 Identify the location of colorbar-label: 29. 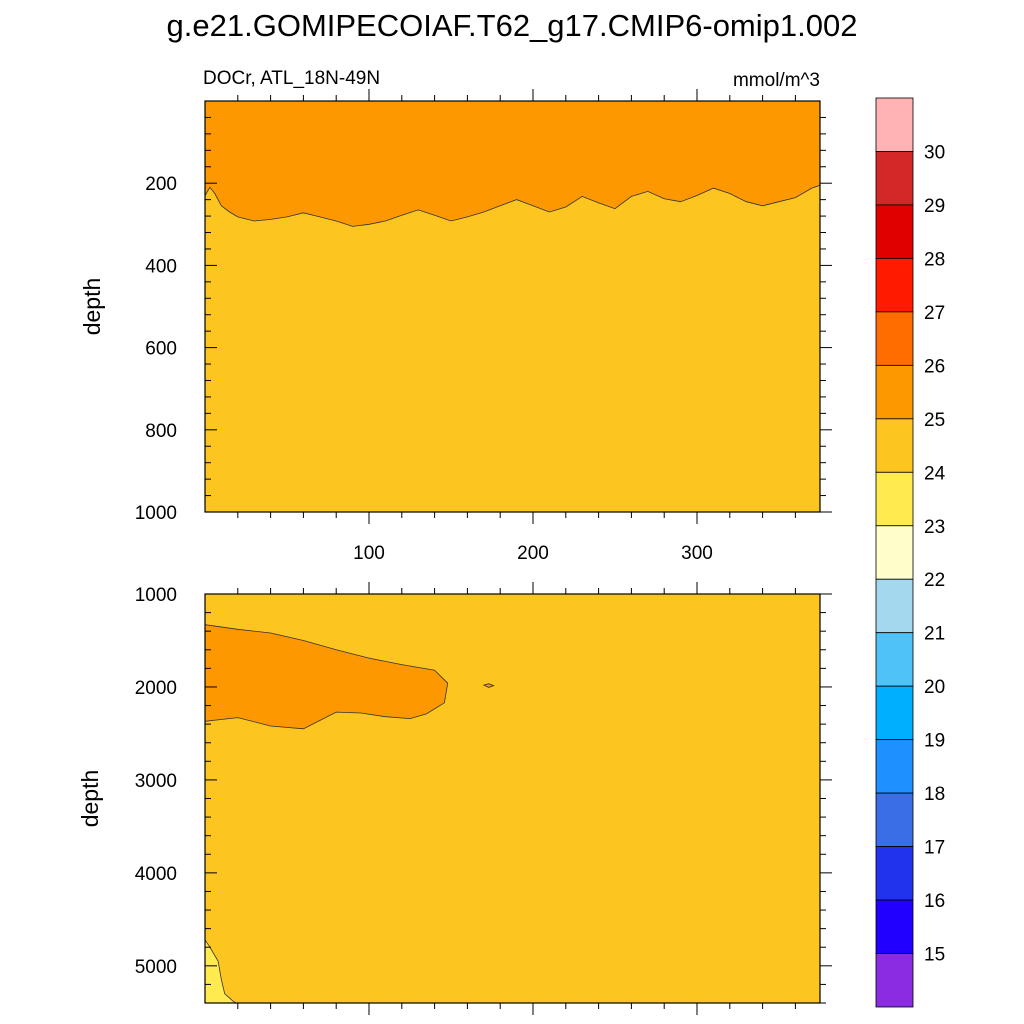
(934, 206).